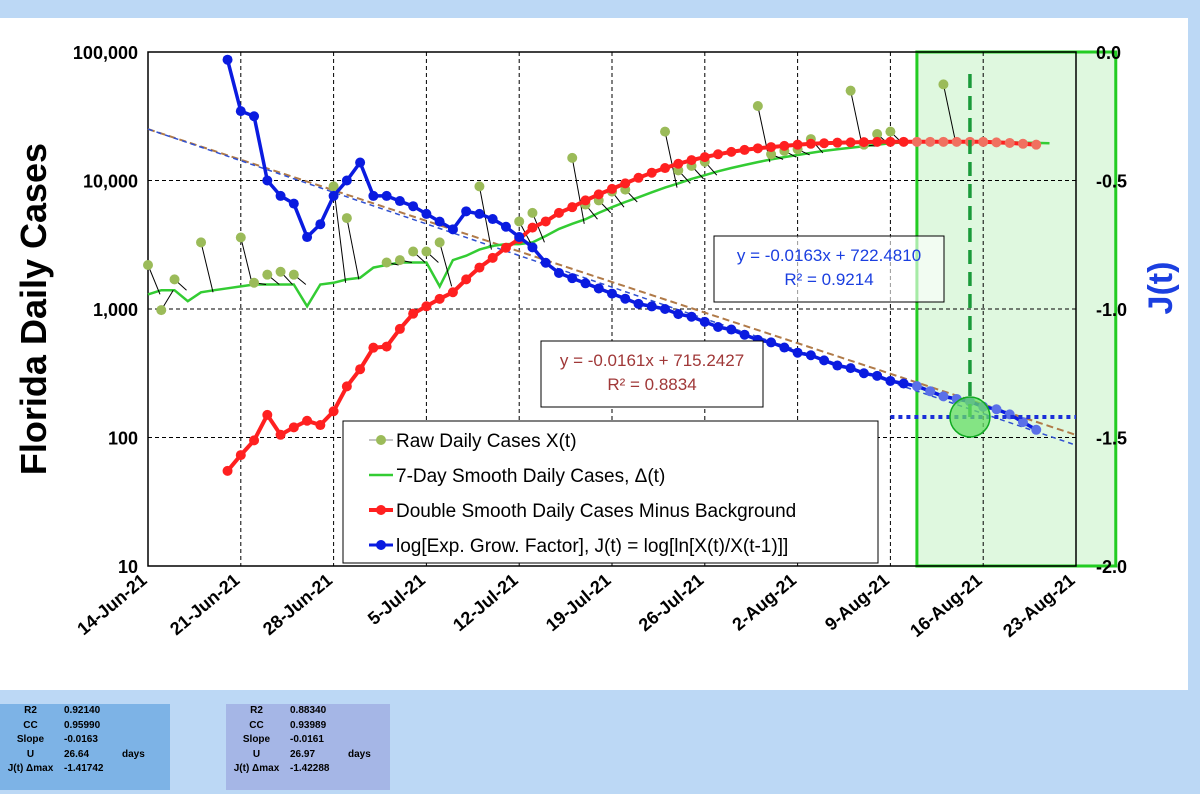 This screenshot has width=1200, height=794. I want to click on stats-key: U, so click(256, 754).